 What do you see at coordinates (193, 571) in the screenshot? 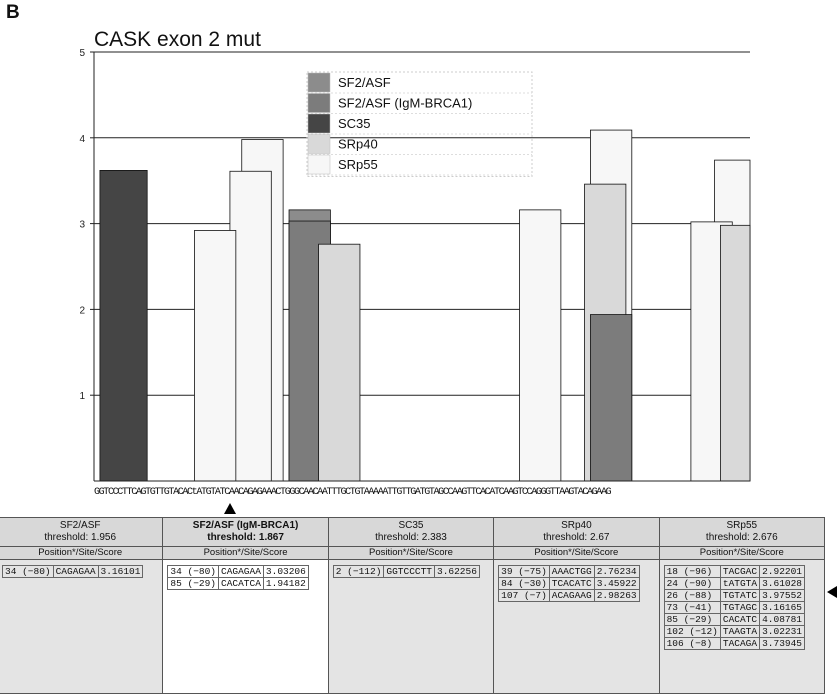
I see `site-position: 34 (−80)` at bounding box center [193, 571].